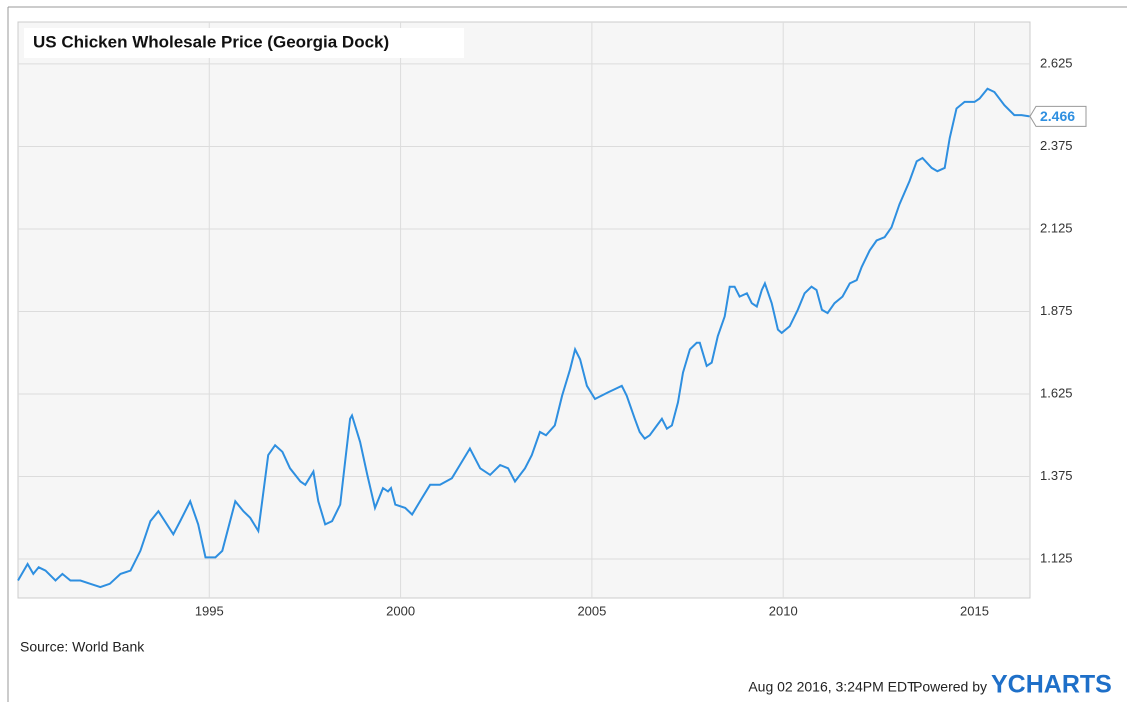 This screenshot has width=1127, height=702. Describe the element at coordinates (1056, 557) in the screenshot. I see `y-tick-label: 1.125` at that location.